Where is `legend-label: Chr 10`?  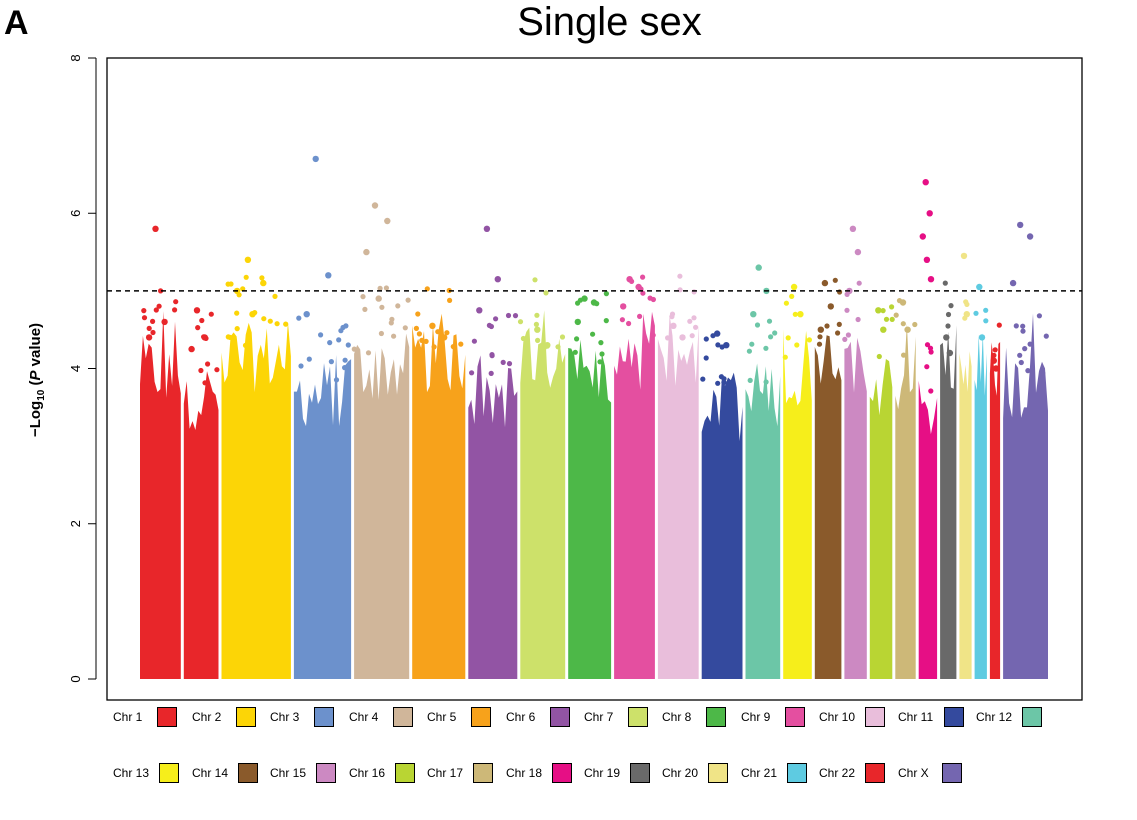
legend-label: Chr 10 is located at coordinates (837, 717).